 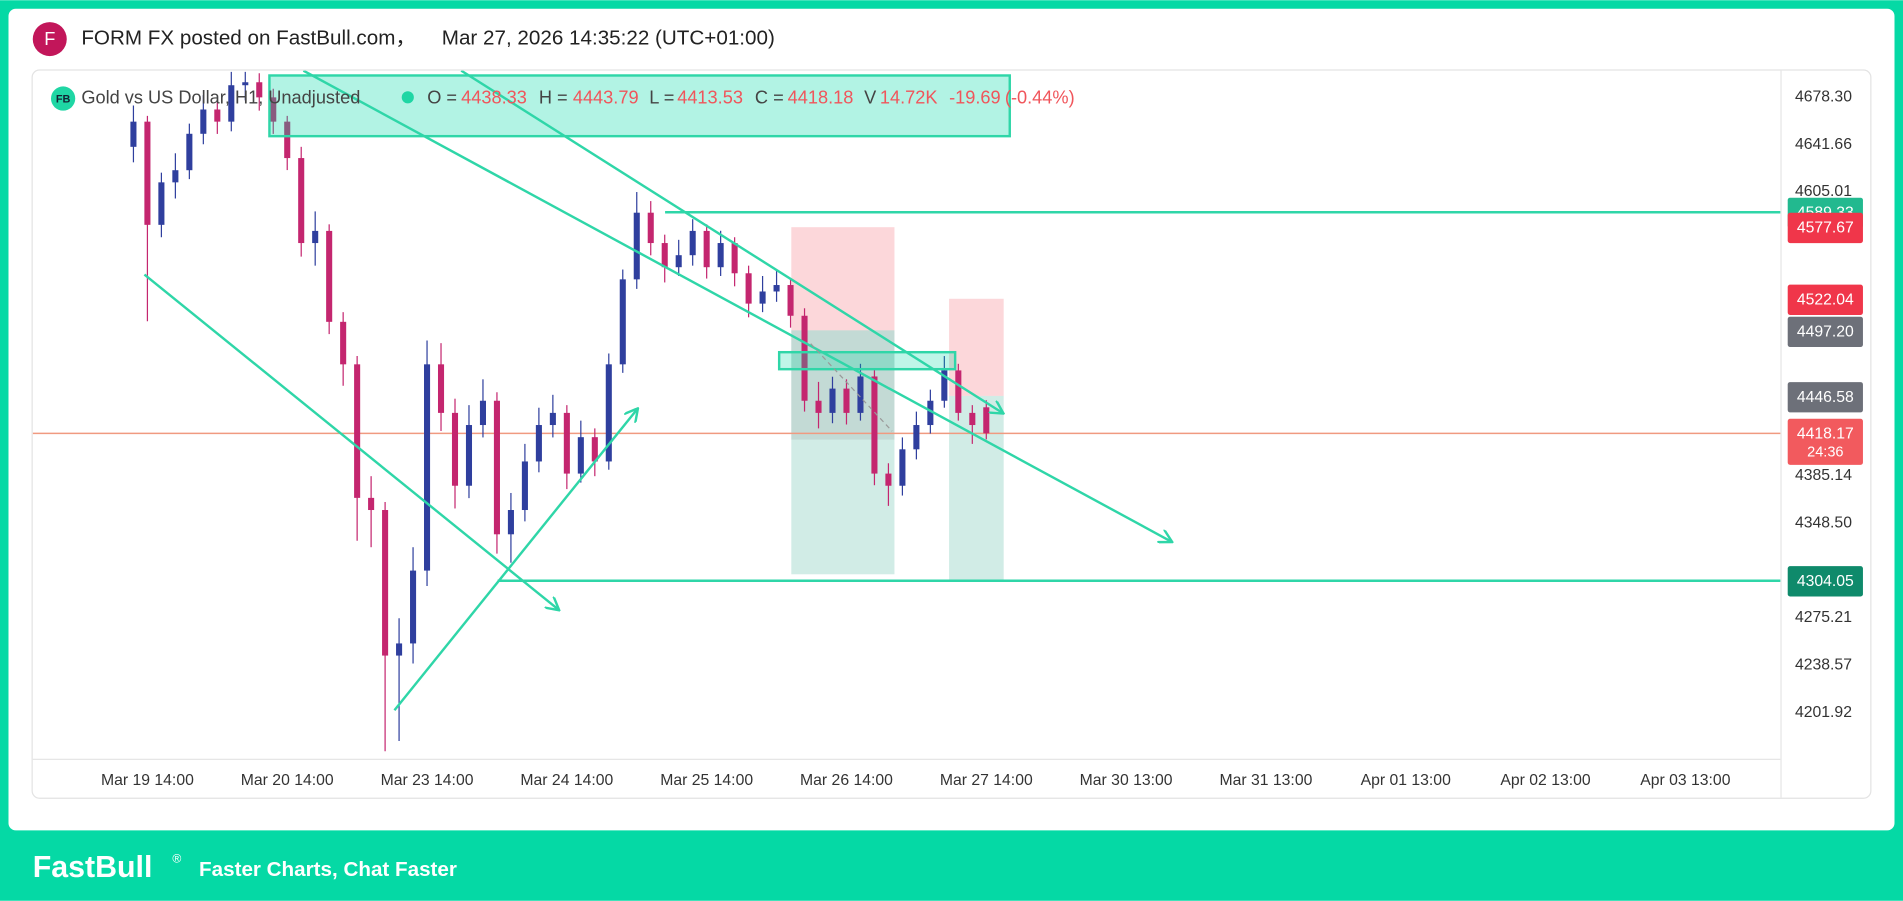 What do you see at coordinates (442, 97) in the screenshot?
I see `legend-label: O =` at bounding box center [442, 97].